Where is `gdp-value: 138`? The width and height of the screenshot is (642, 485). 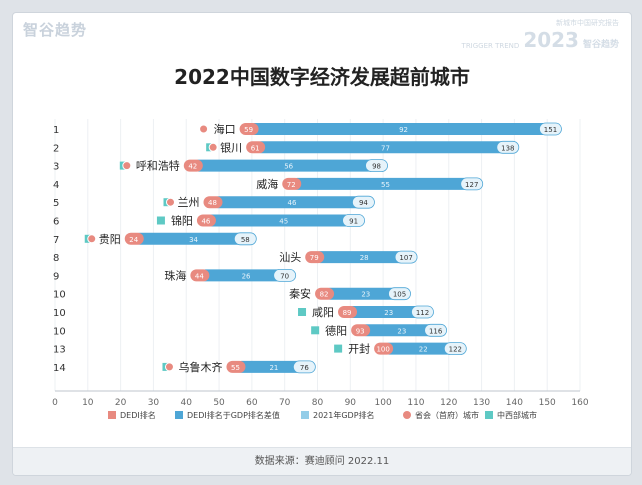 gdp-value: 138 is located at coordinates (507, 148).